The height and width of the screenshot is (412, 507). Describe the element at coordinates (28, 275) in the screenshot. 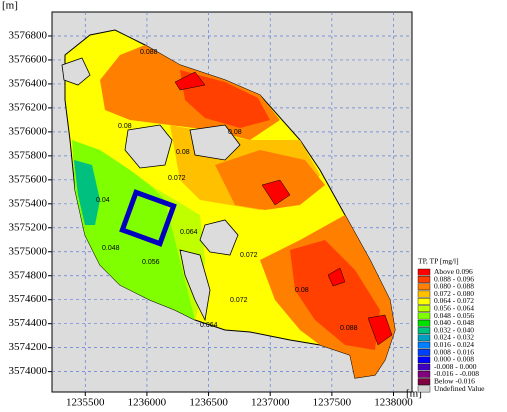

I see `y-tick-label: 3574800` at that location.